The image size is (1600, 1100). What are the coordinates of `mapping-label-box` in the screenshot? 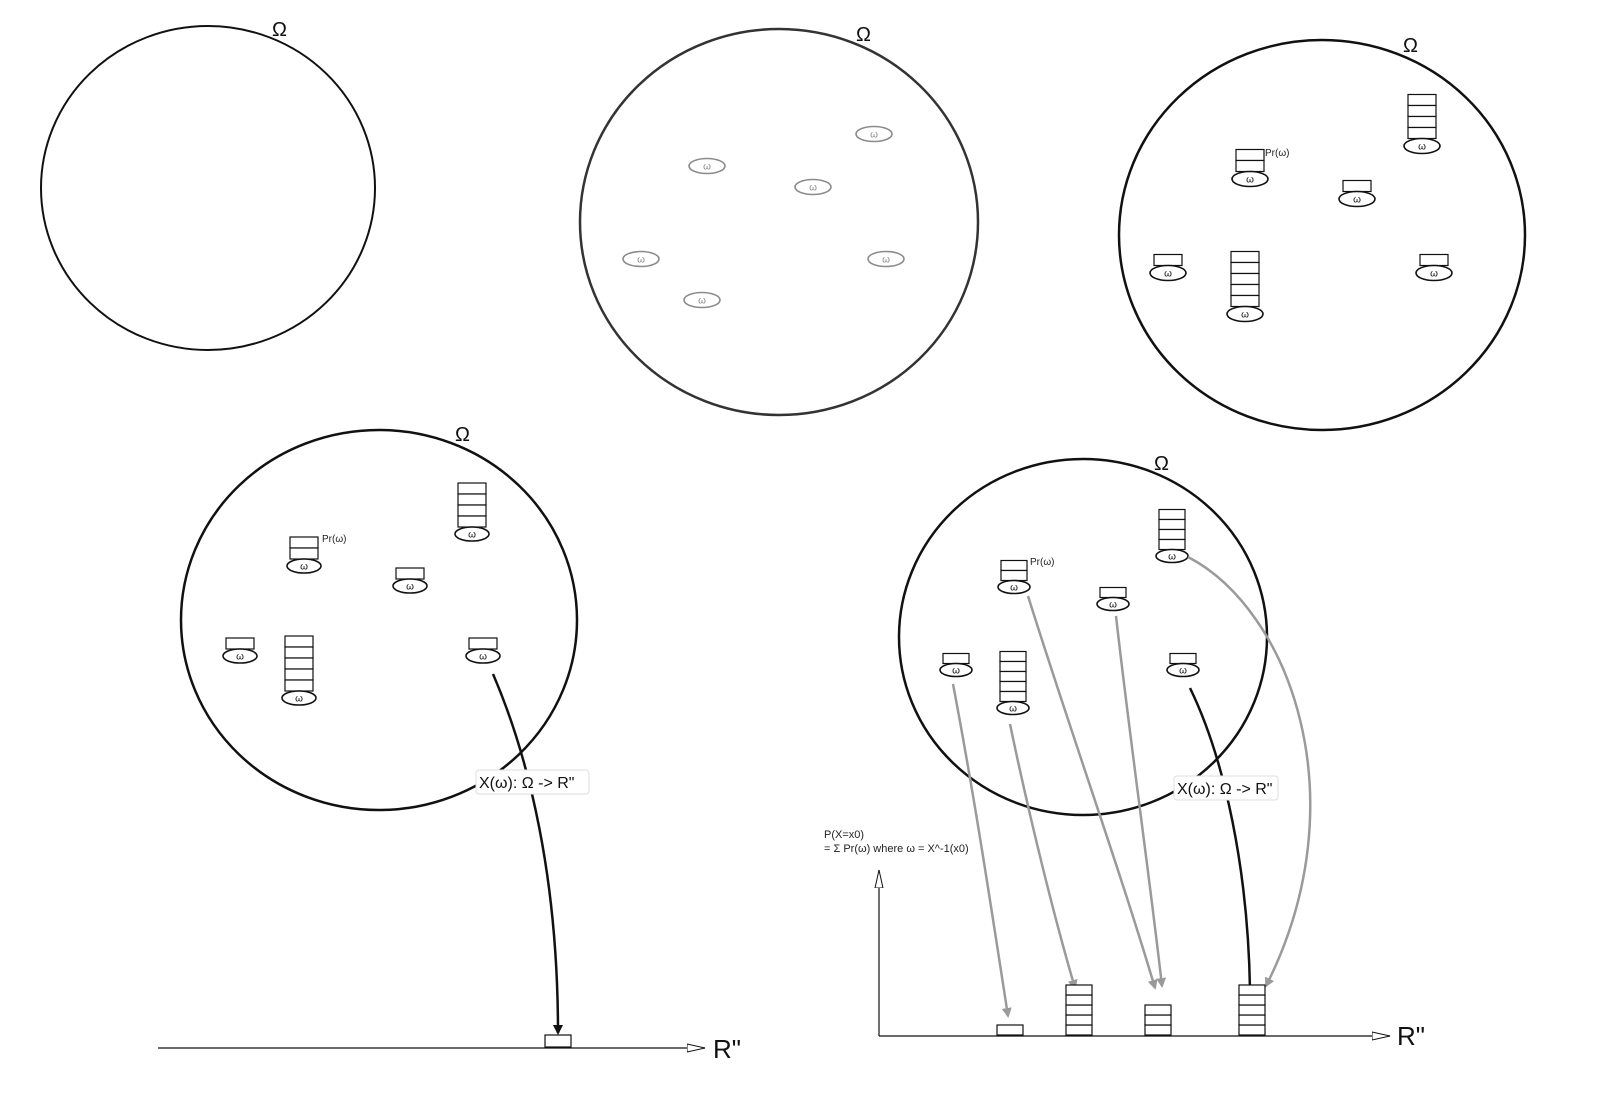 It's located at (532, 782).